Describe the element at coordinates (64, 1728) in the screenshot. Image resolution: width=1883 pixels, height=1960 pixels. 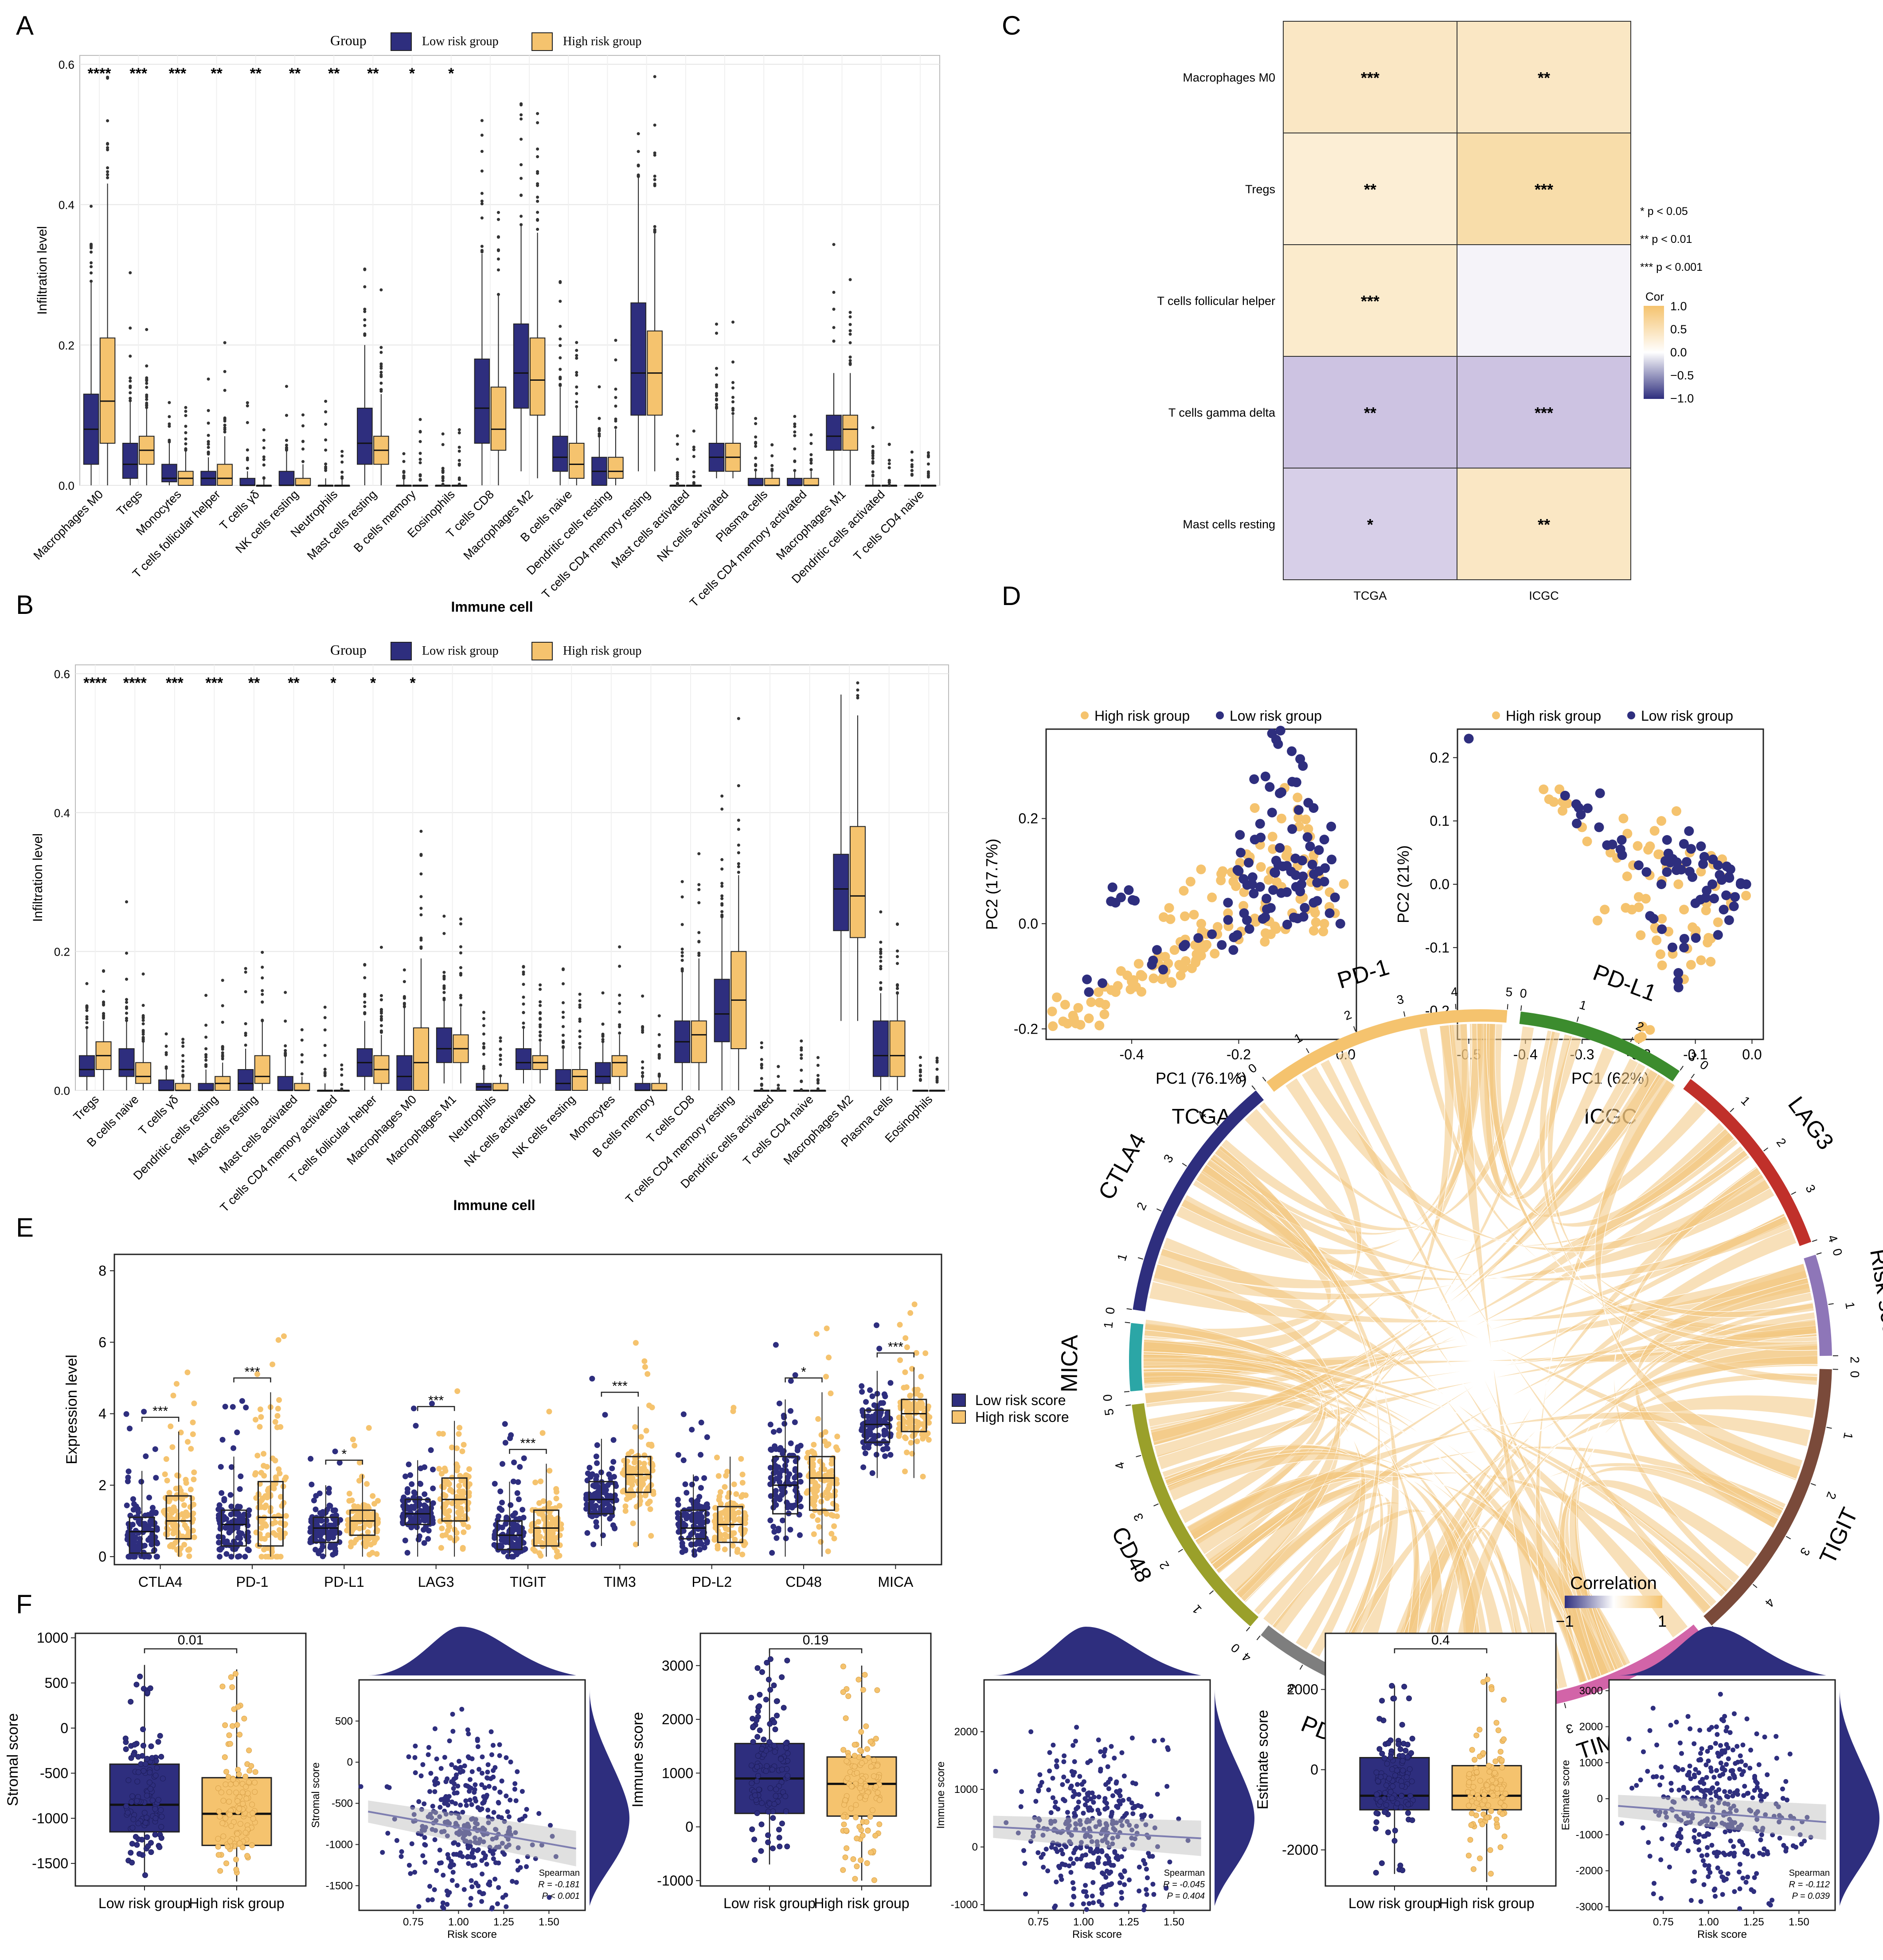
I see `y-tick-label: 0` at that location.